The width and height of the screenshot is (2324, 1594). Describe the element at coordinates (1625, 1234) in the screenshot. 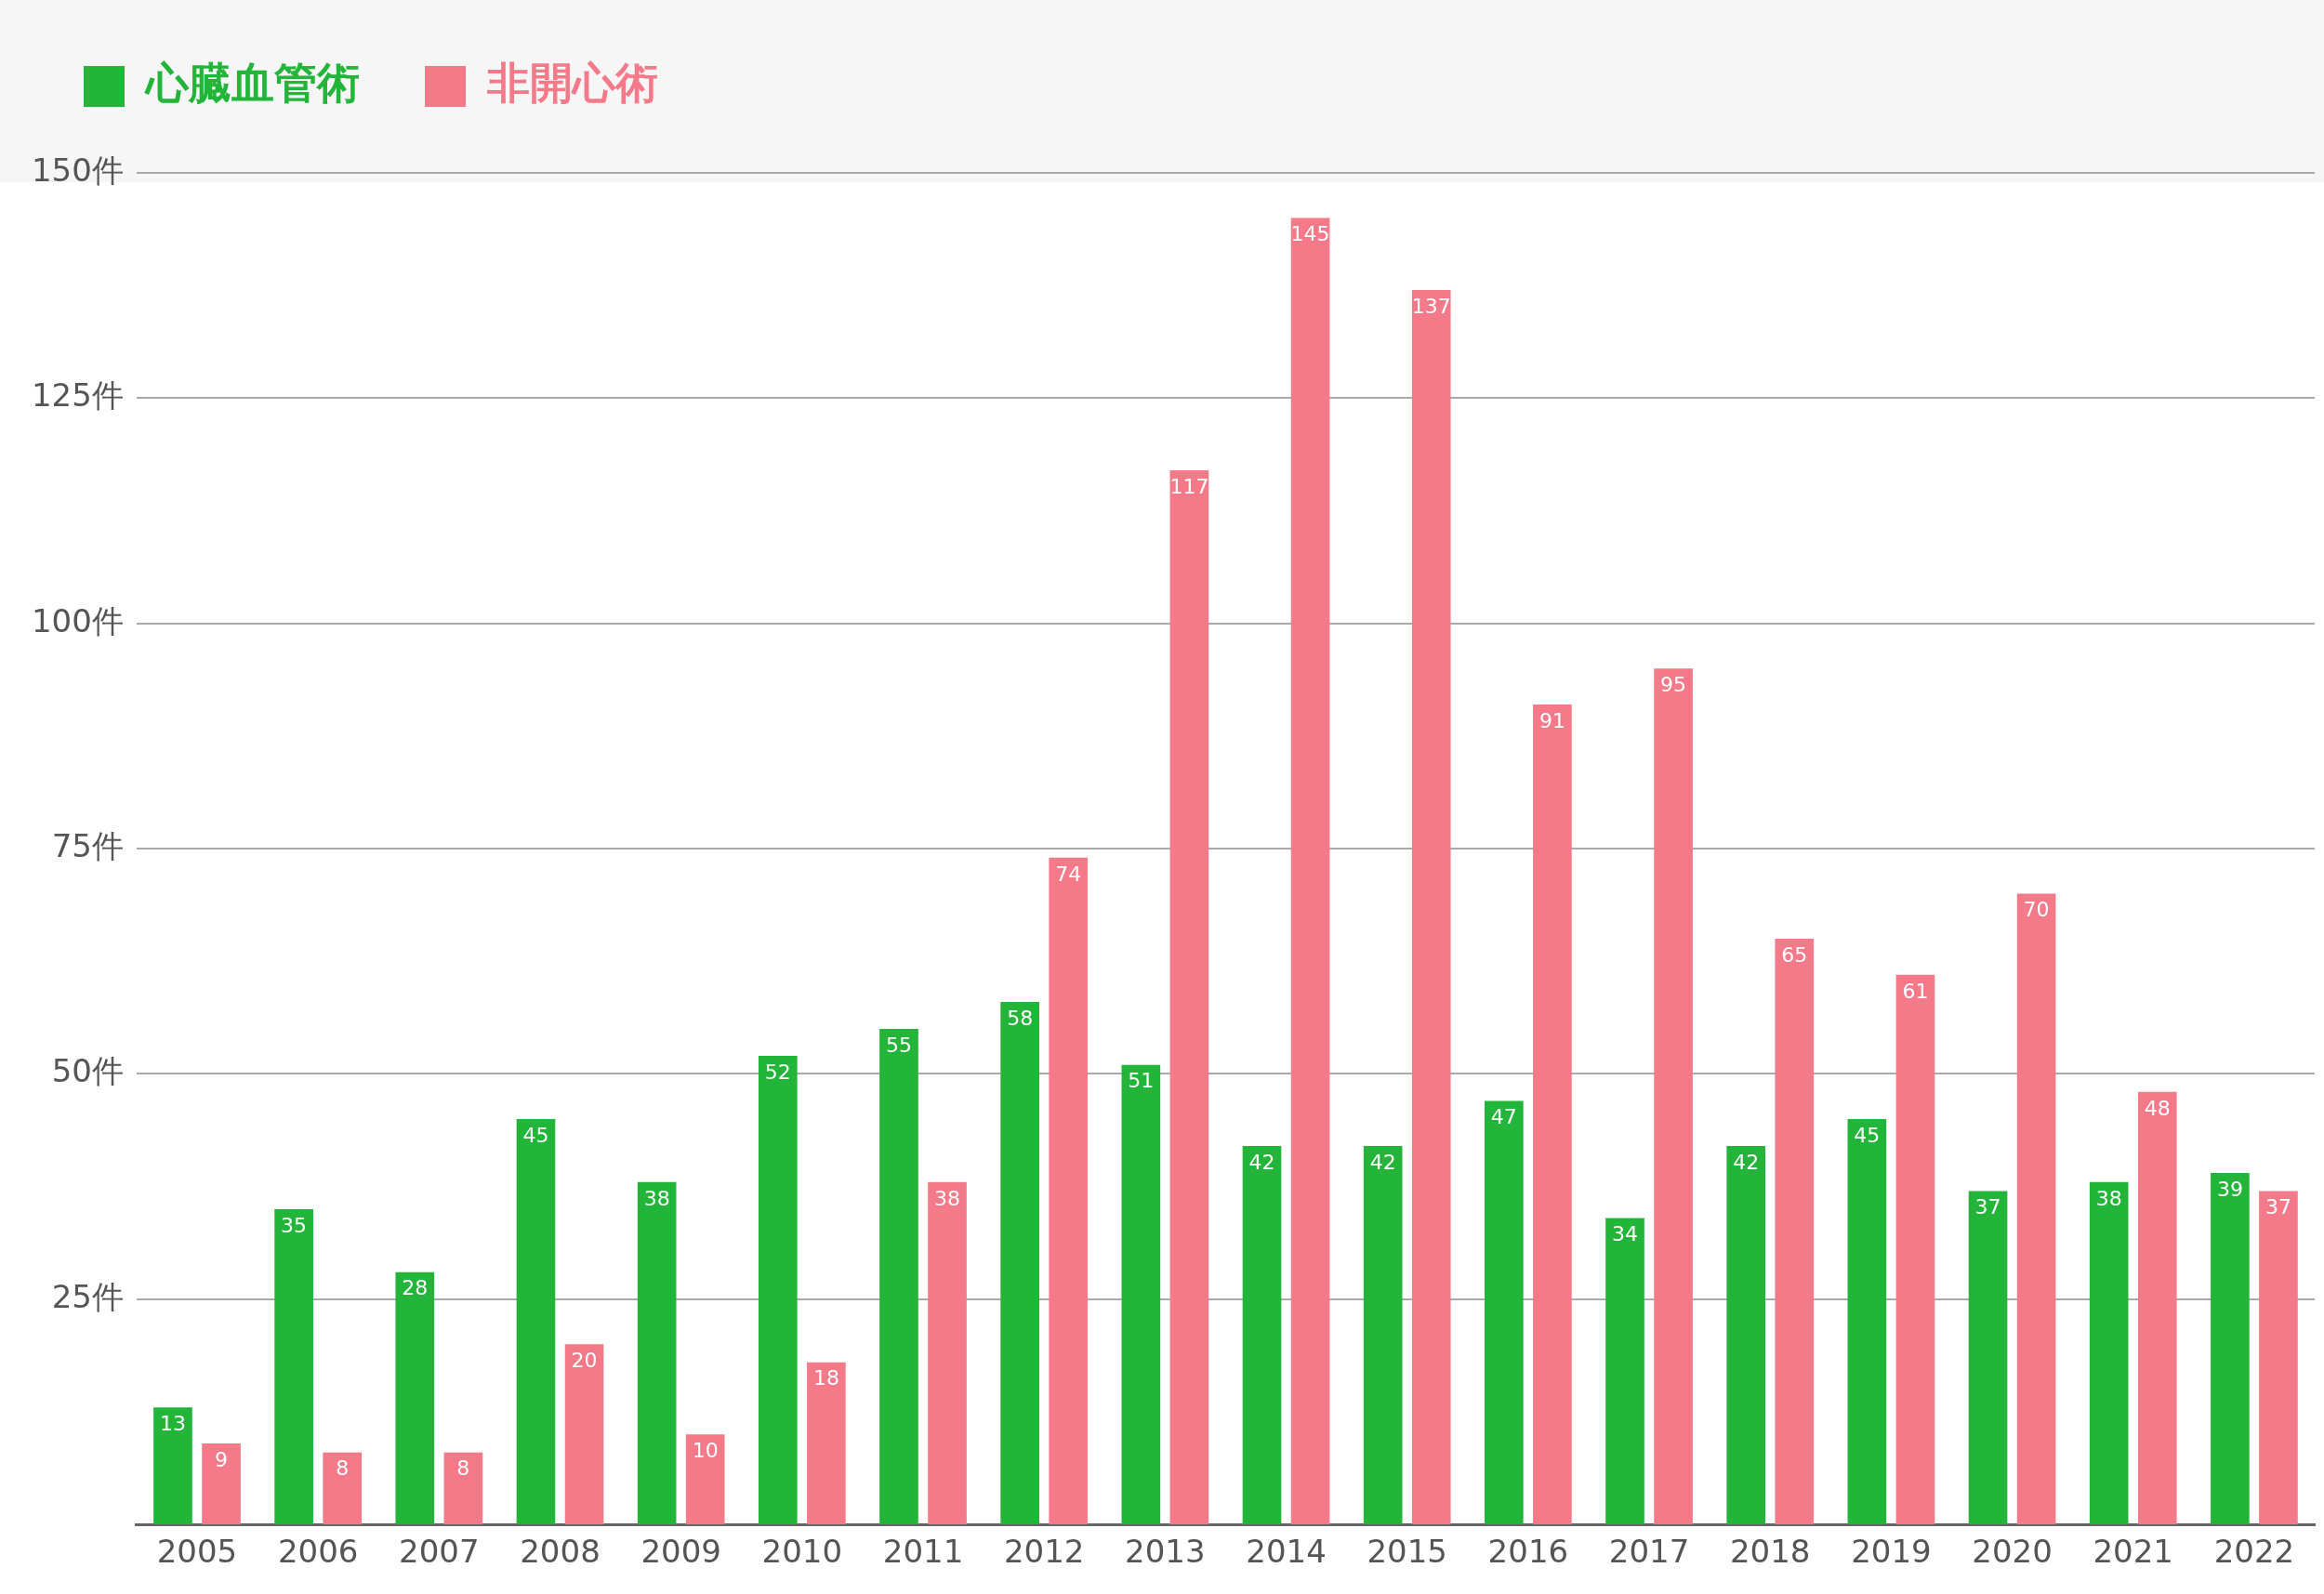

I see `data-label: 34` at that location.